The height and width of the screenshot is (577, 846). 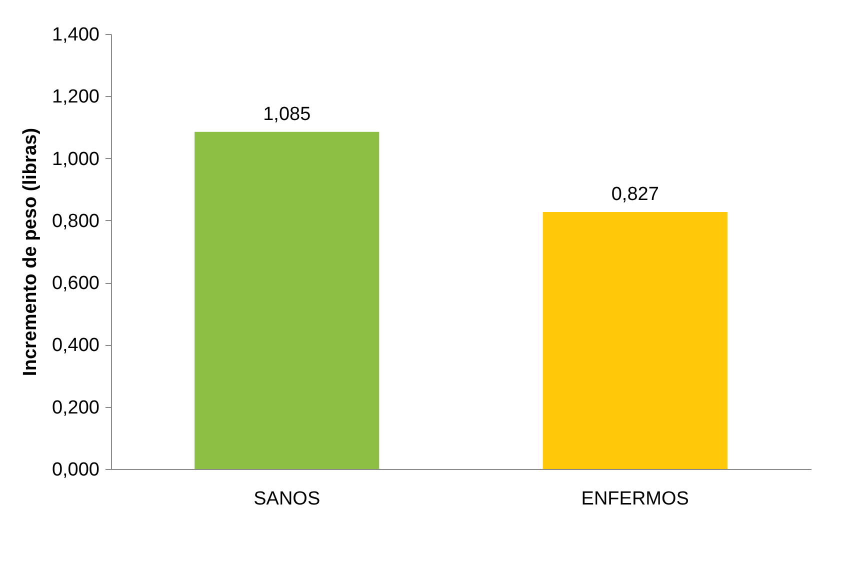 What do you see at coordinates (76, 97) in the screenshot?
I see `y-tick-label: 1,200` at bounding box center [76, 97].